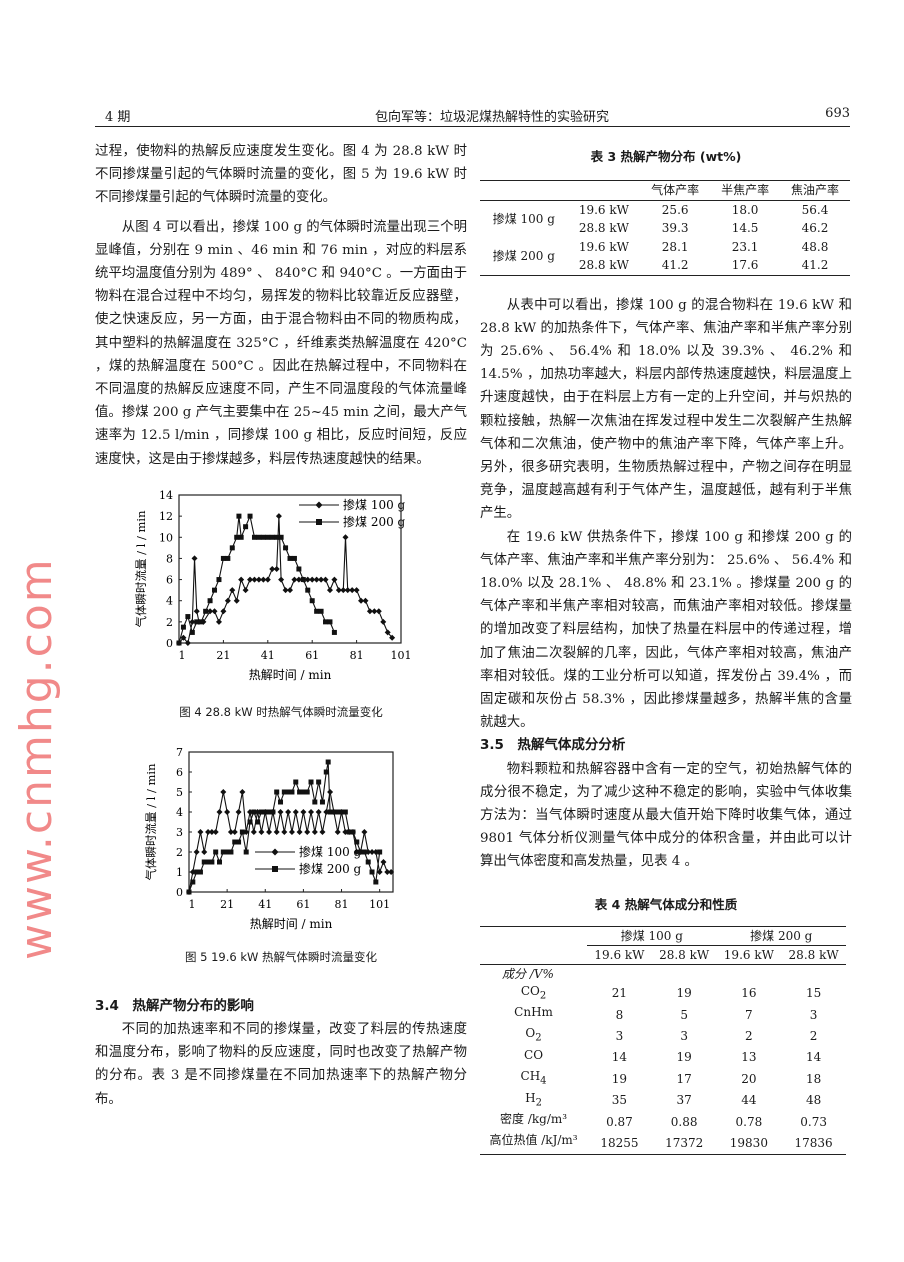 The width and height of the screenshot is (904, 1262). I want to click on col-header: 焦油产率, so click(815, 190).